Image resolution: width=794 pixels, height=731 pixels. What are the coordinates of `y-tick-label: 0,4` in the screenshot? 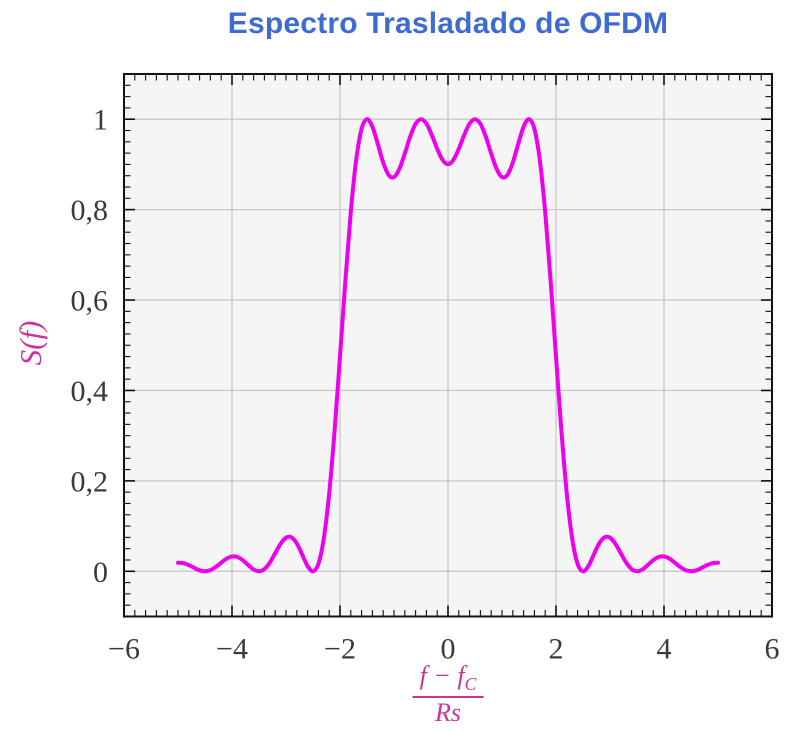 It's located at (90, 391).